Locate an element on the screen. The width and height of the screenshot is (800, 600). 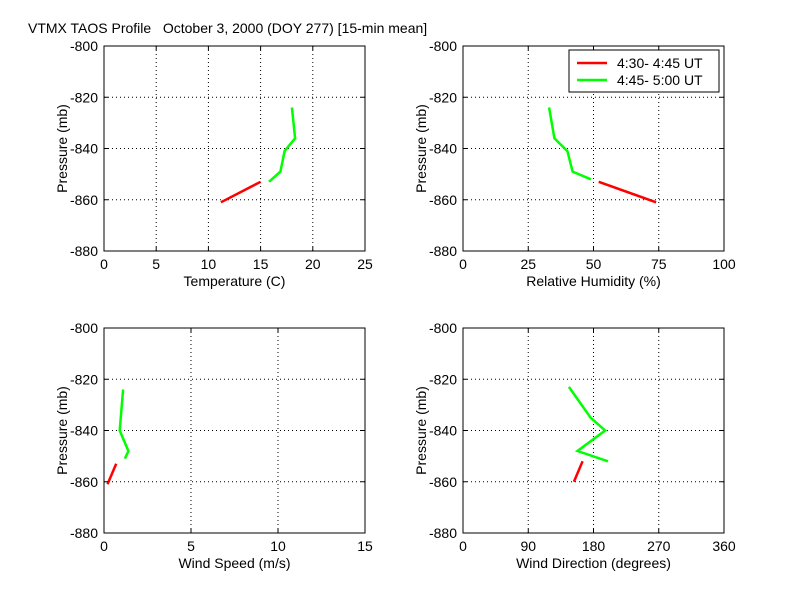
x-tick-label: 50 is located at coordinates (594, 264).